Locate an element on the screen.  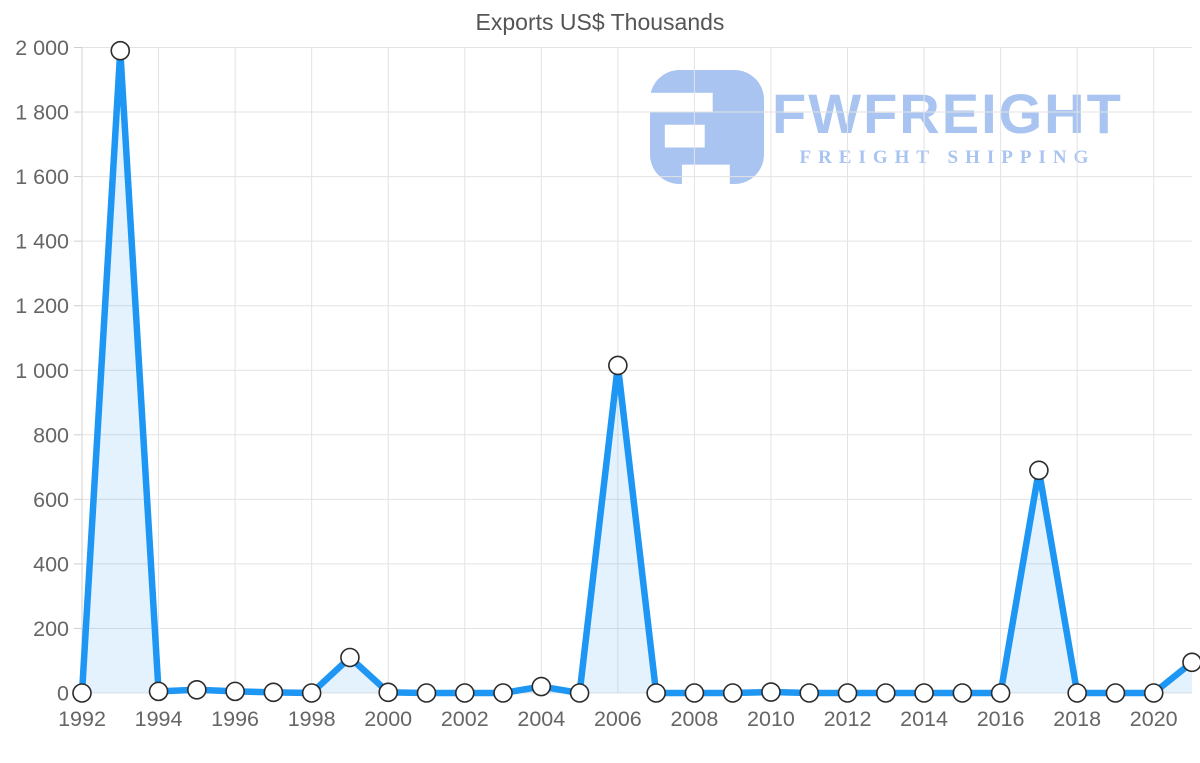
fwfreight-watermark-logo: FWFREIGHT FREIGHT SHIPPING is located at coordinates (886, 127).